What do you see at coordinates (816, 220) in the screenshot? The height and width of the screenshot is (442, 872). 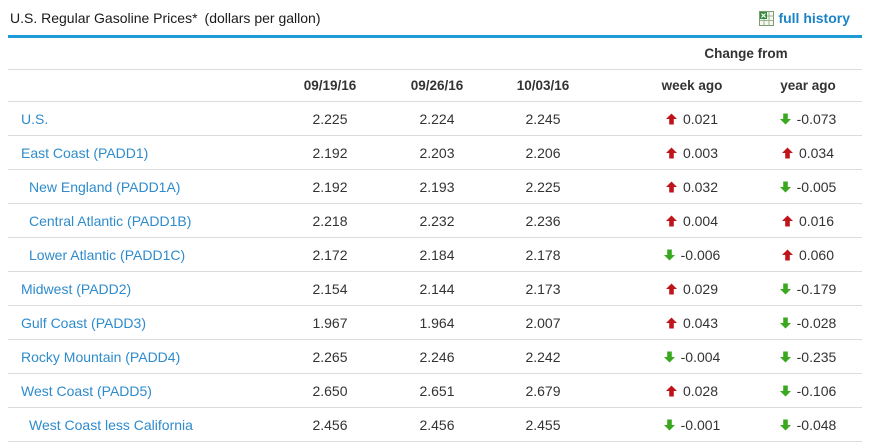 I see `change-value: 0.016` at bounding box center [816, 220].